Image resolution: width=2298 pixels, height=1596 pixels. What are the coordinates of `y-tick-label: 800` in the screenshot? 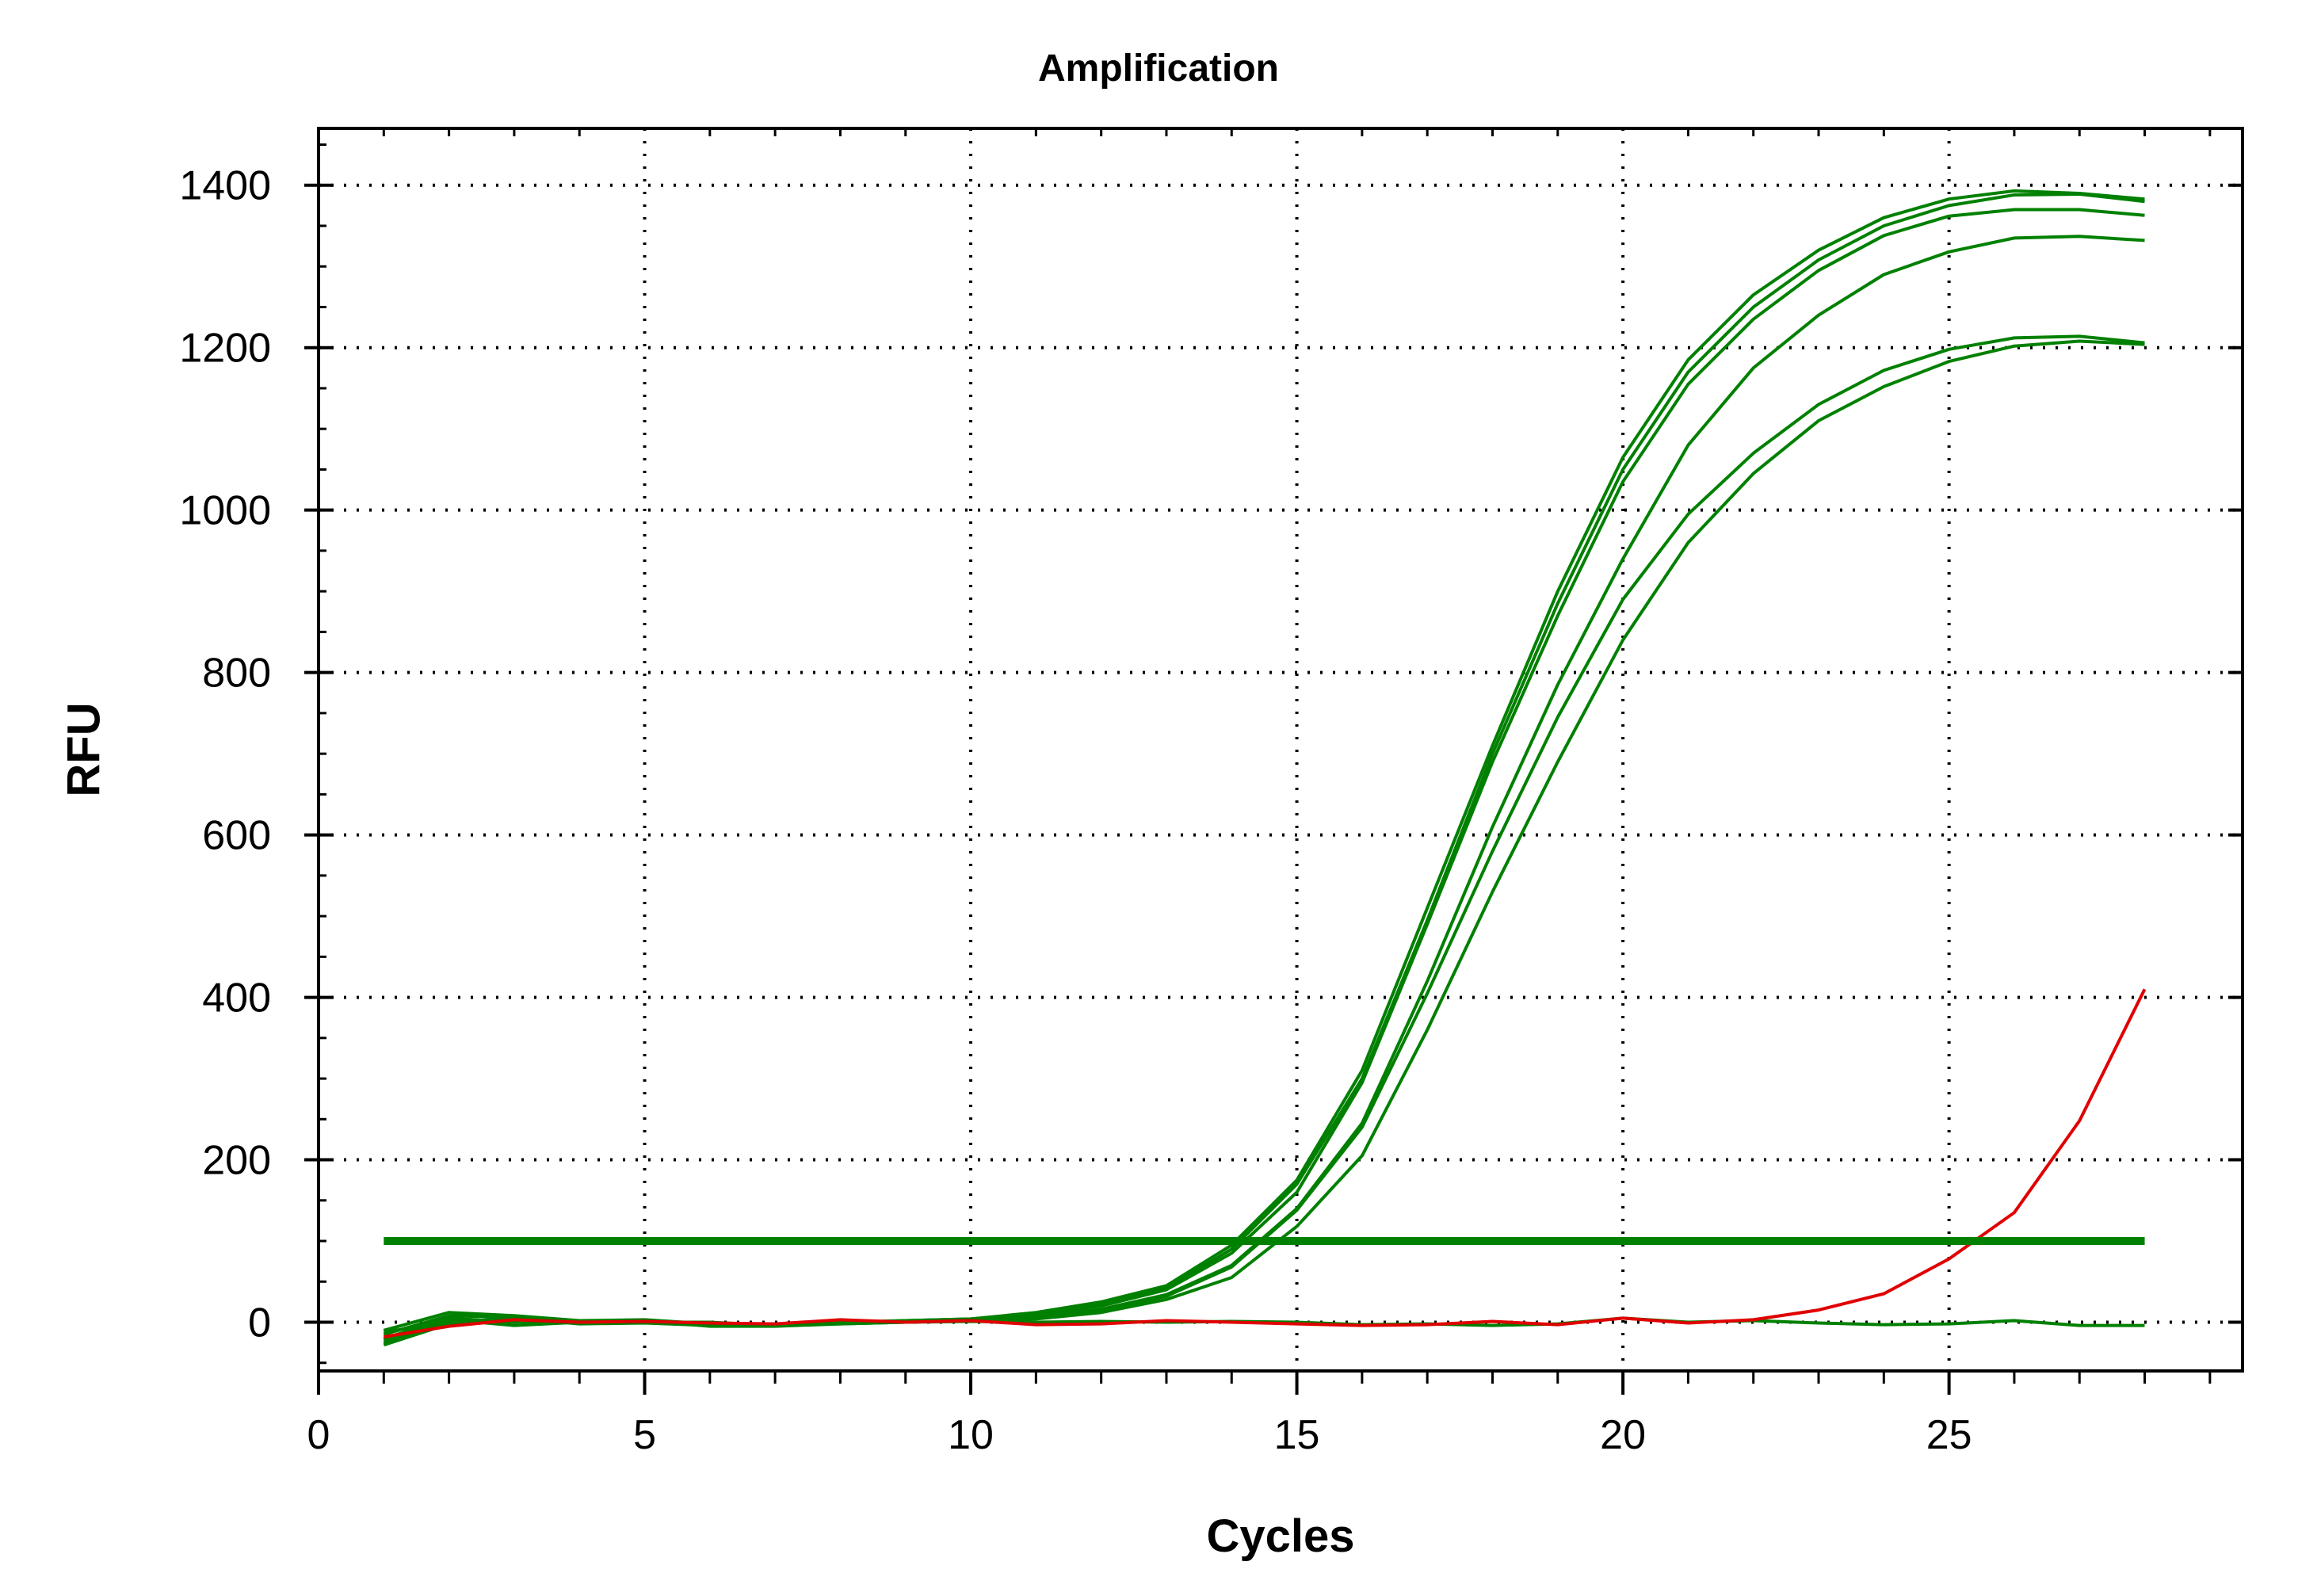 It's located at (236, 674).